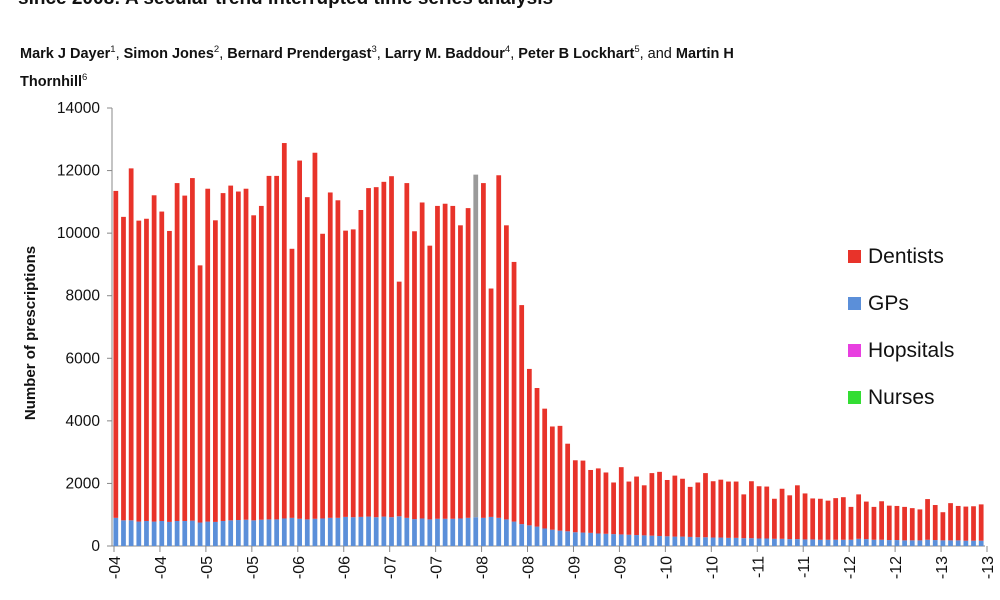  I want to click on legend-label-hopsitals: Hopsitals, so click(911, 350).